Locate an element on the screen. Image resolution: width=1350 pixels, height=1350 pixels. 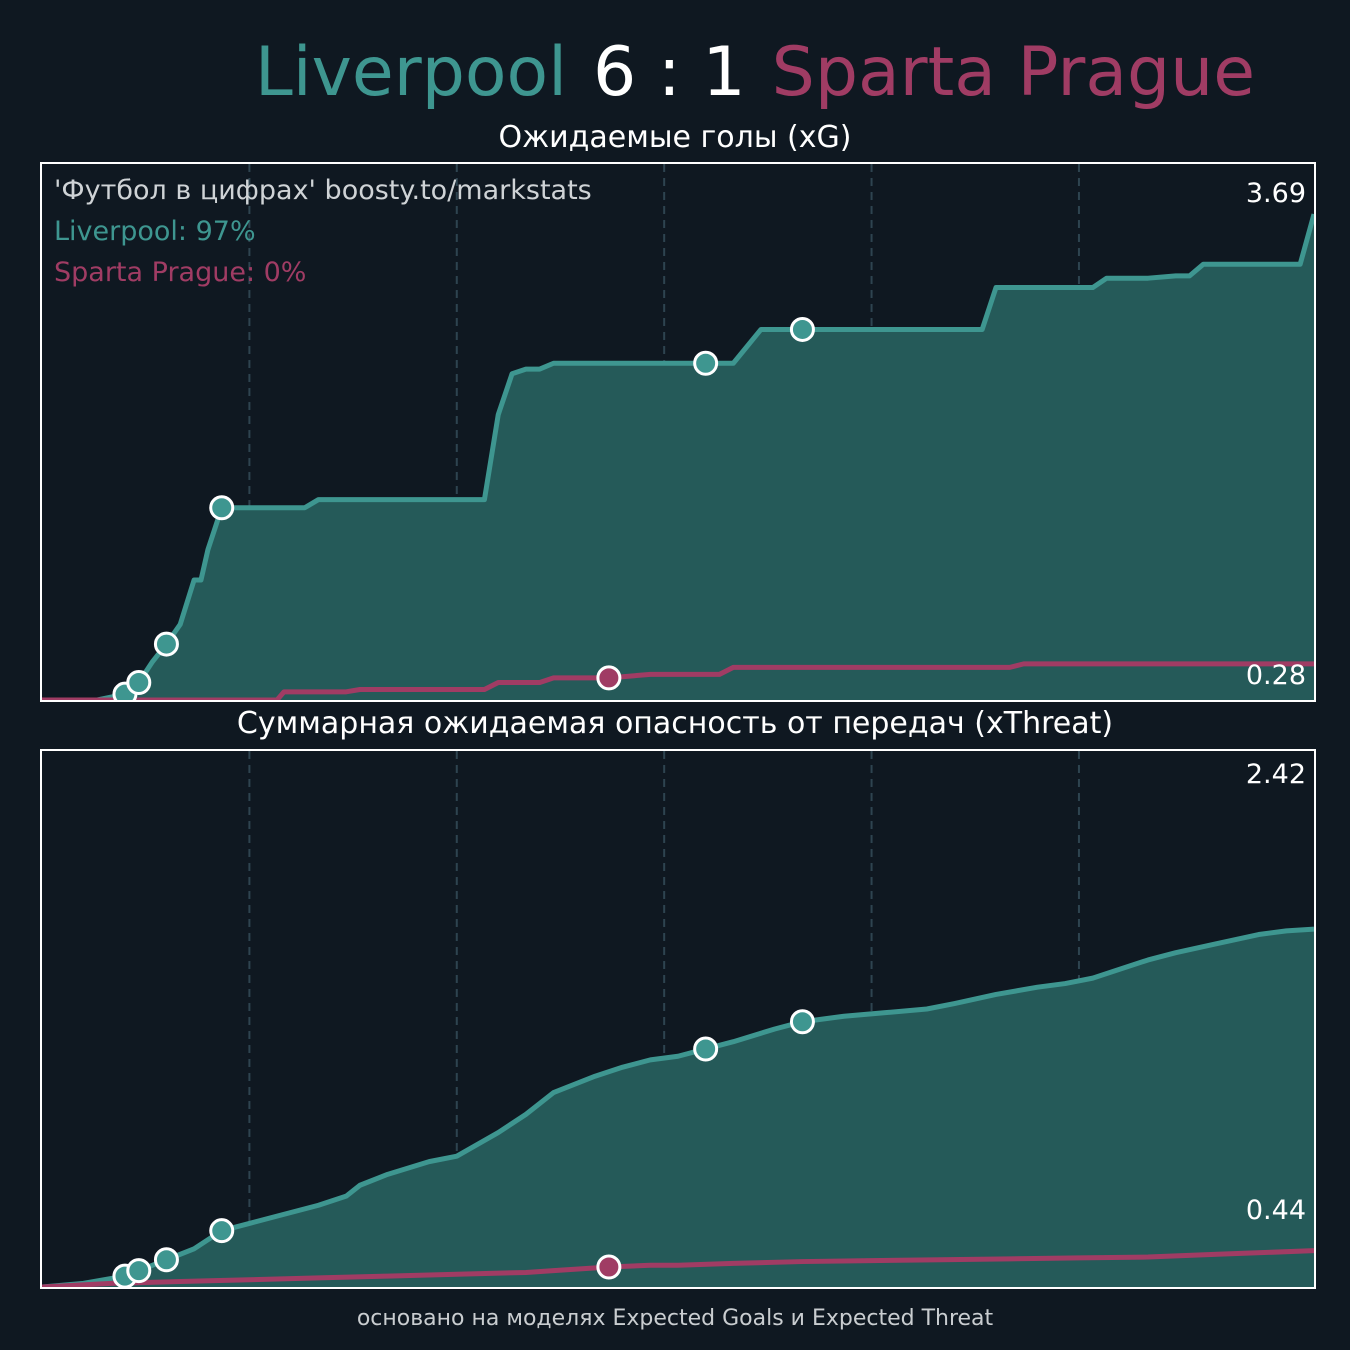
credit-text: 'Футбол в цифрах' boosty.to/markstats is located at coordinates (323, 190).